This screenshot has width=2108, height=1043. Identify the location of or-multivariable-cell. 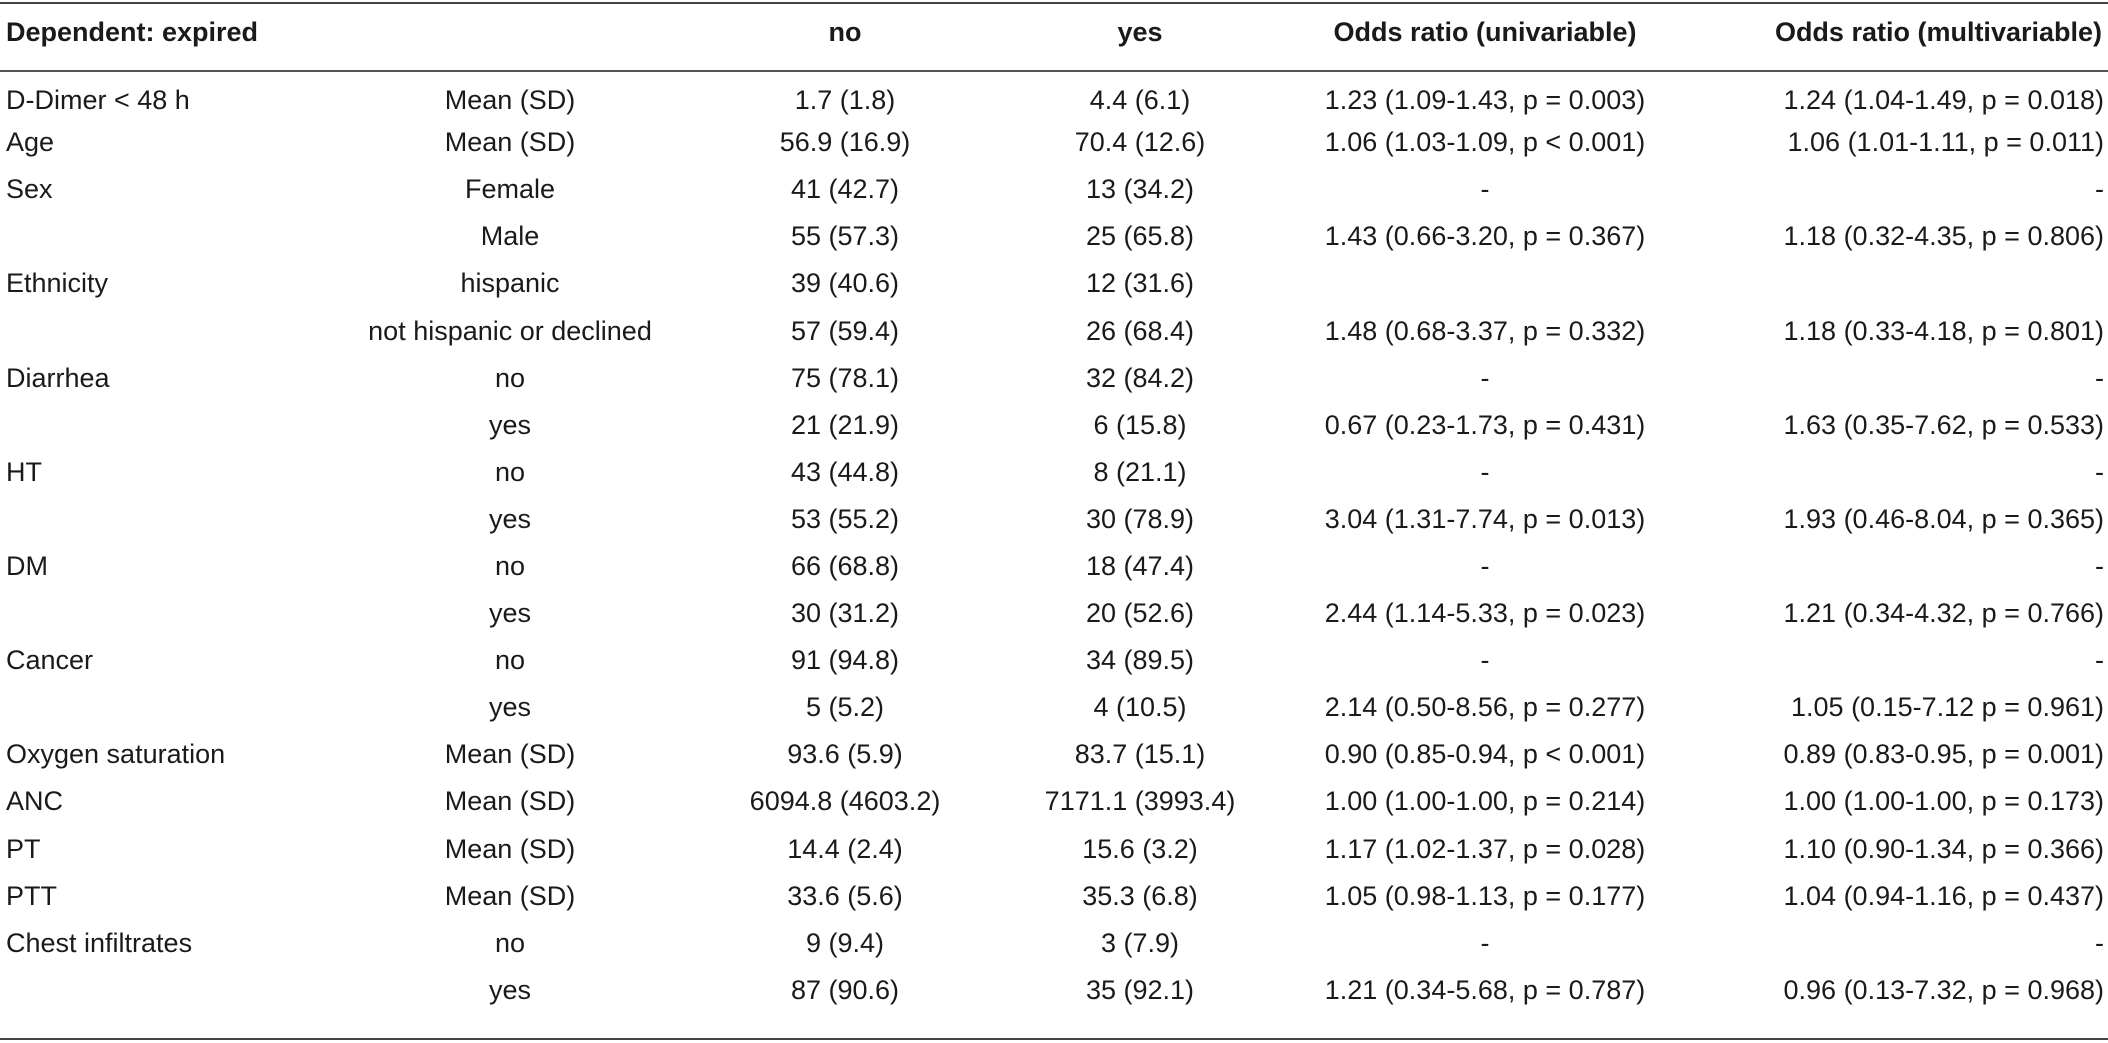
(1899, 283).